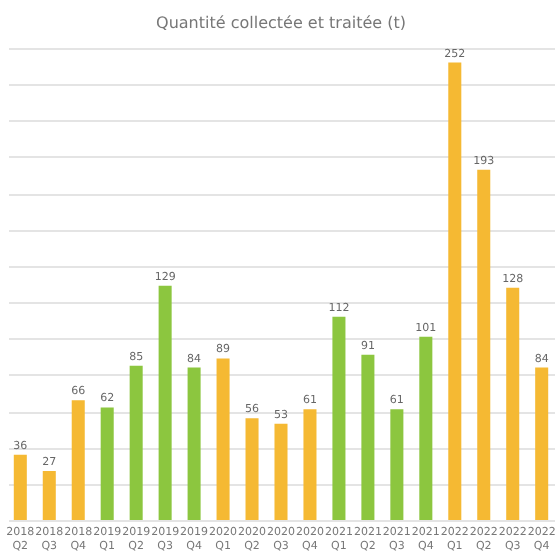 This screenshot has width=560, height=560. Describe the element at coordinates (281, 23) in the screenshot. I see `chart-title: Quantité collectée et traitée (t)` at that location.